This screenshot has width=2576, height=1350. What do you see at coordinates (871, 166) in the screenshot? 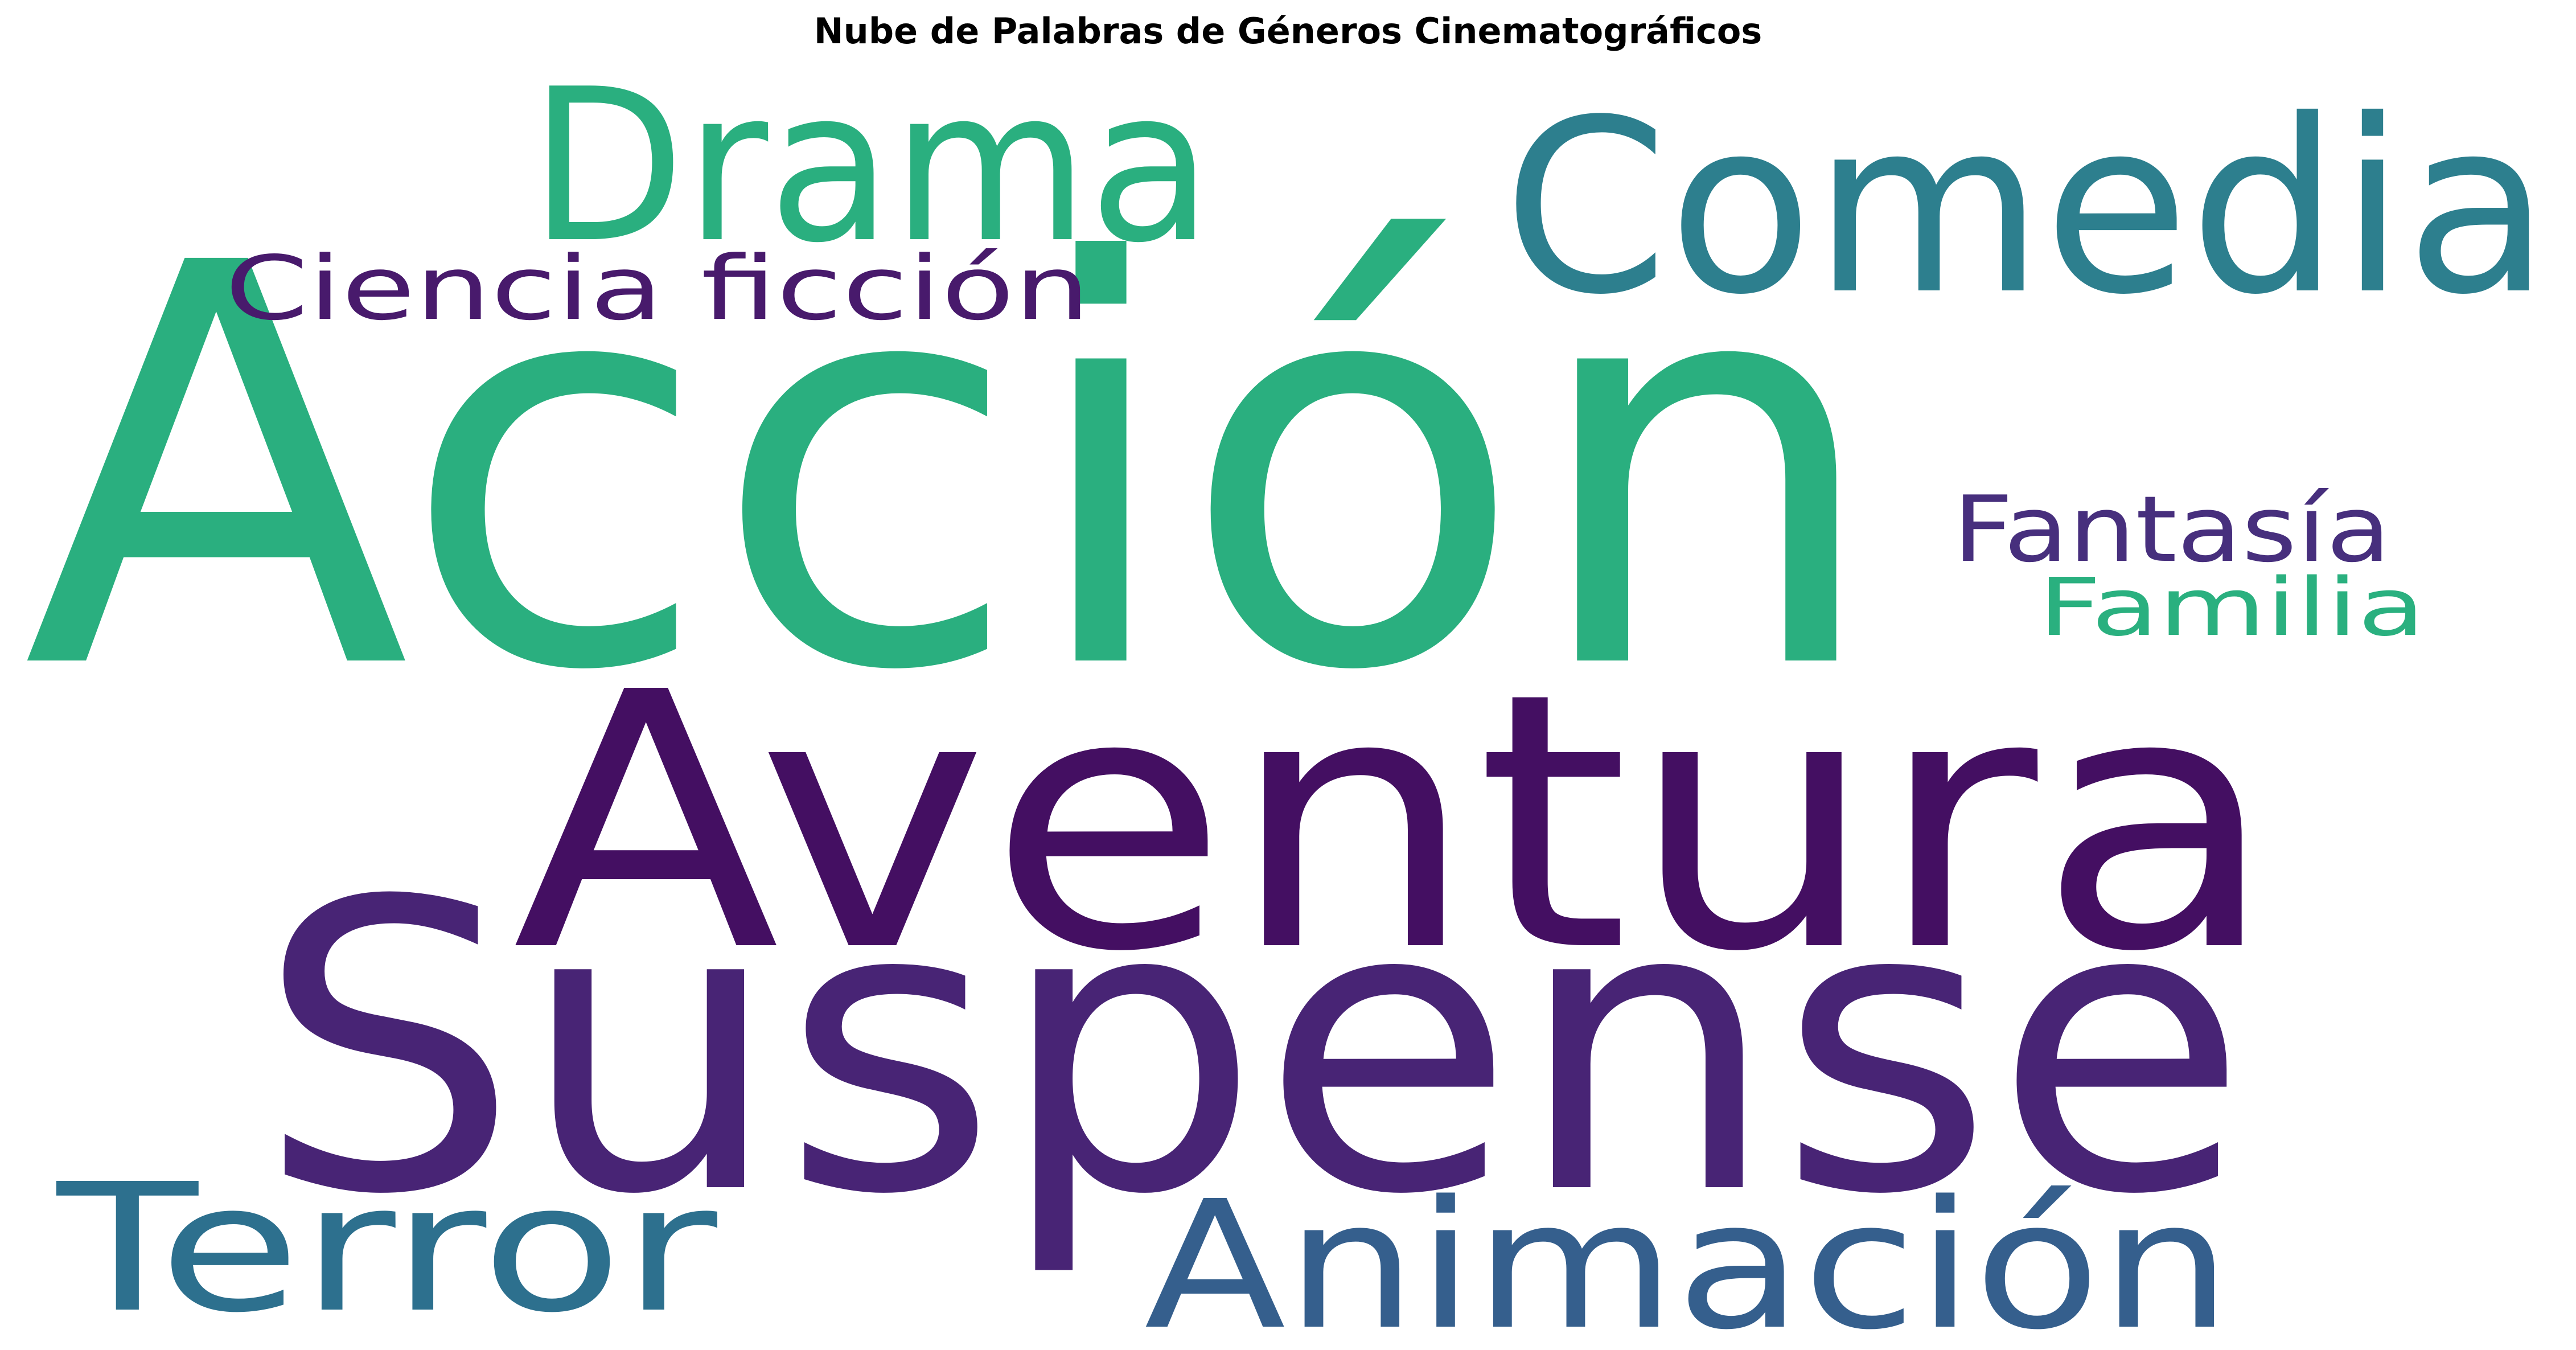
I see `word-drama: Drama` at bounding box center [871, 166].